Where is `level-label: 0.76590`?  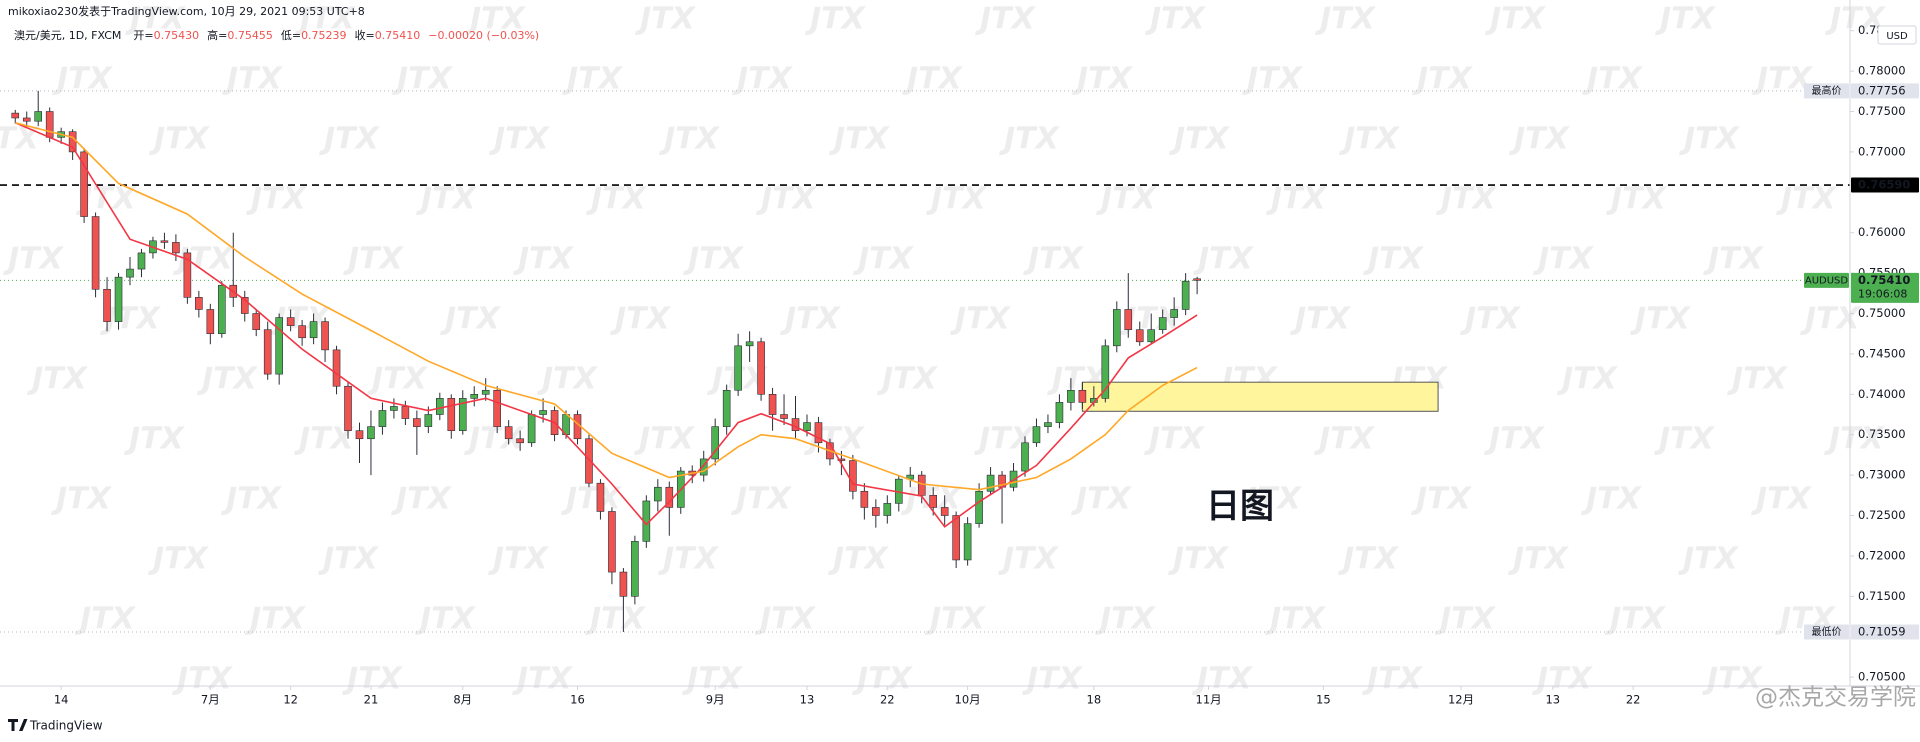 level-label: 0.76590 is located at coordinates (1884, 185).